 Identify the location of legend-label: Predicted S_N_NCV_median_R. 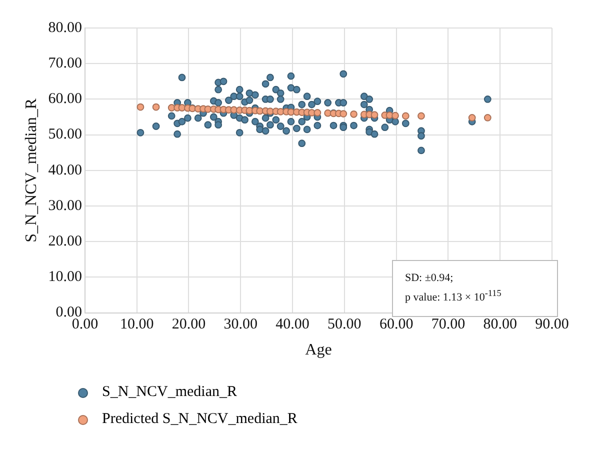
(200, 419).